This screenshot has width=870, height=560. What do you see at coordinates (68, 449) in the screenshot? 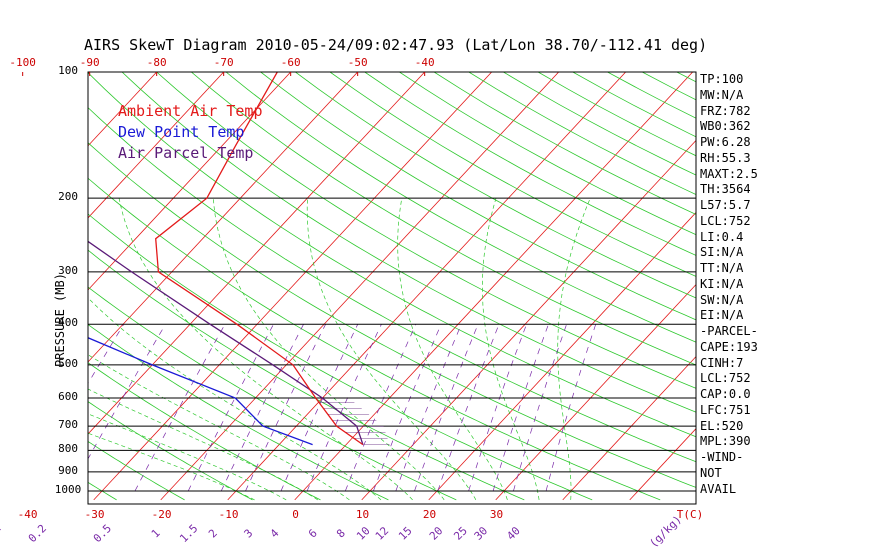
I see `pressure-tick-label: 800` at bounding box center [68, 449].